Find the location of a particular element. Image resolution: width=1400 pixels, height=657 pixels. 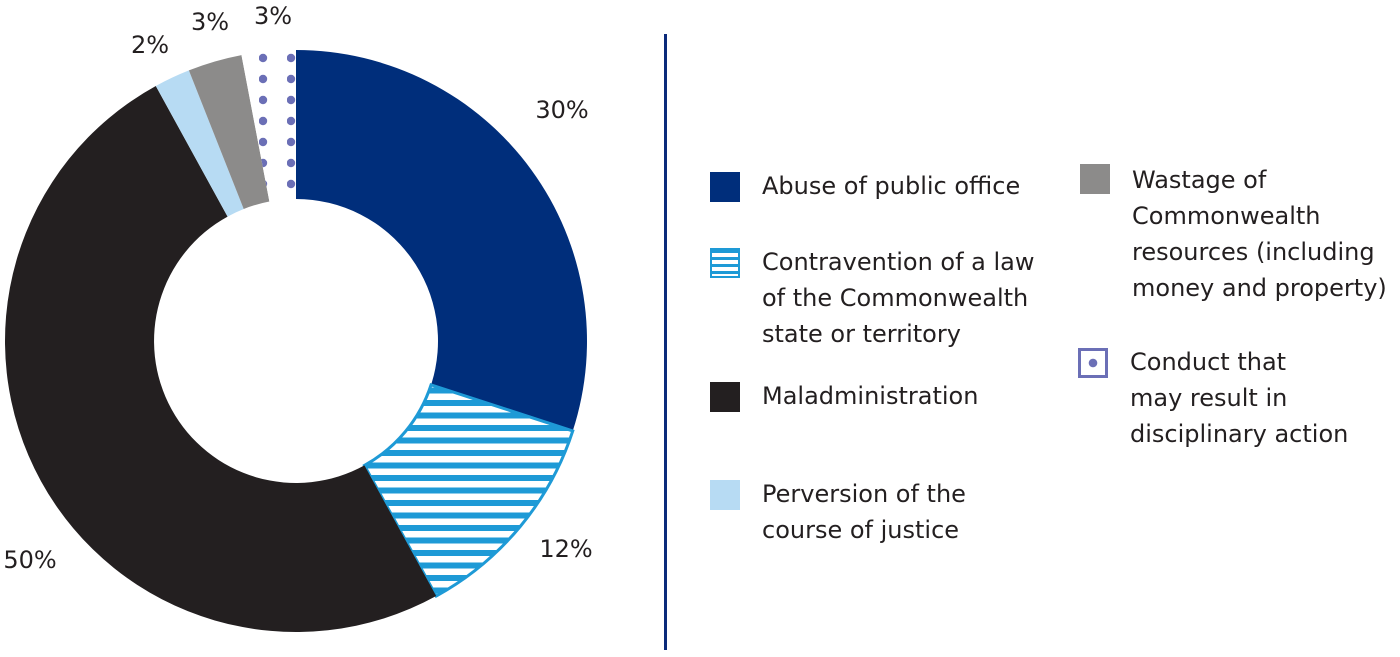

data-label-3: 50% is located at coordinates (29, 560).